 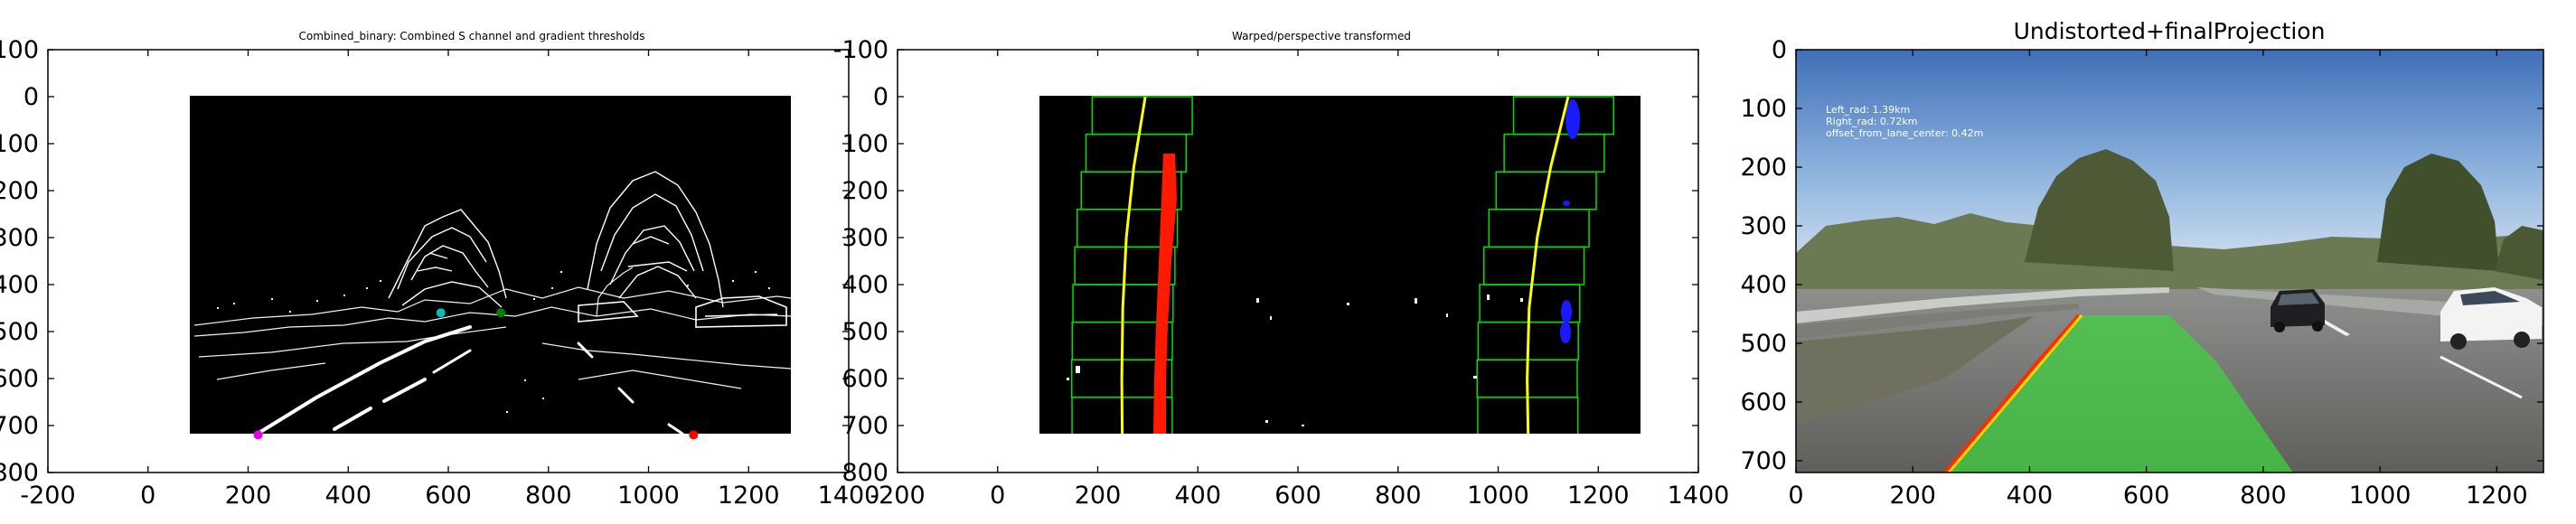 What do you see at coordinates (1133, 265) in the screenshot?
I see `lane-fit-left` at bounding box center [1133, 265].